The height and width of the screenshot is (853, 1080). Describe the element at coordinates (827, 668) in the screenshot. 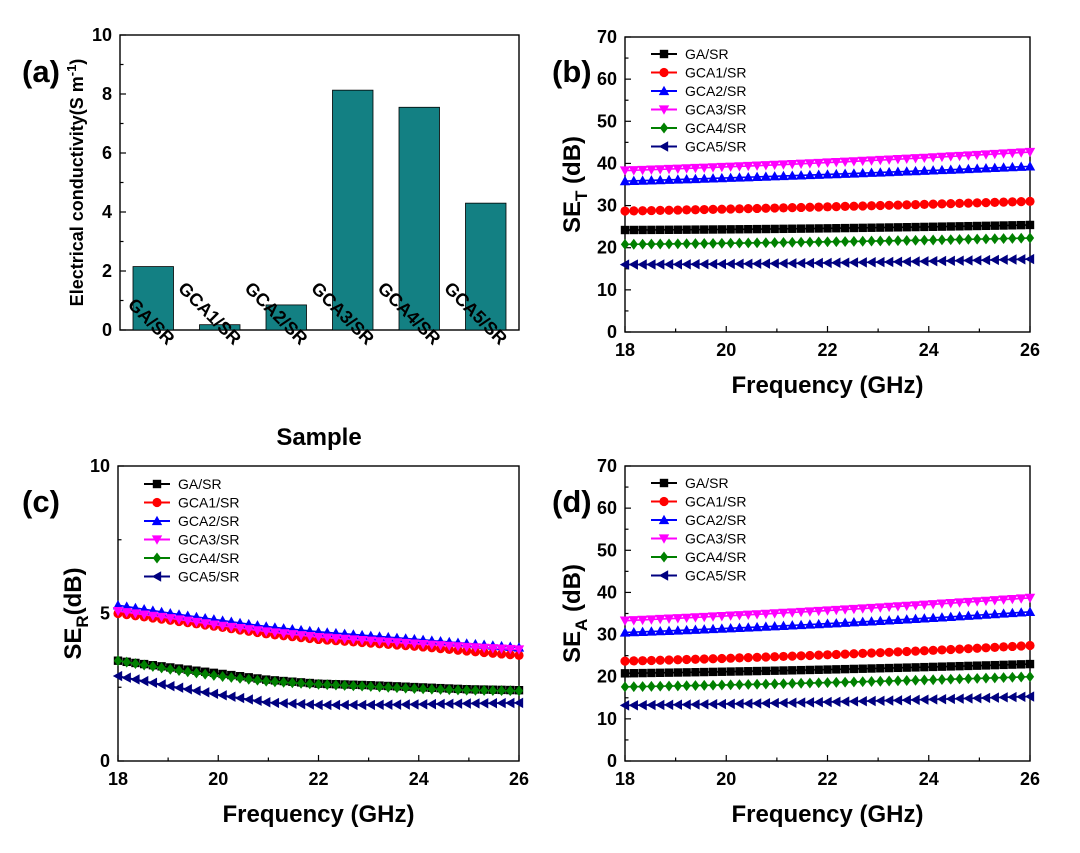

I see `series-ga-sr` at that location.